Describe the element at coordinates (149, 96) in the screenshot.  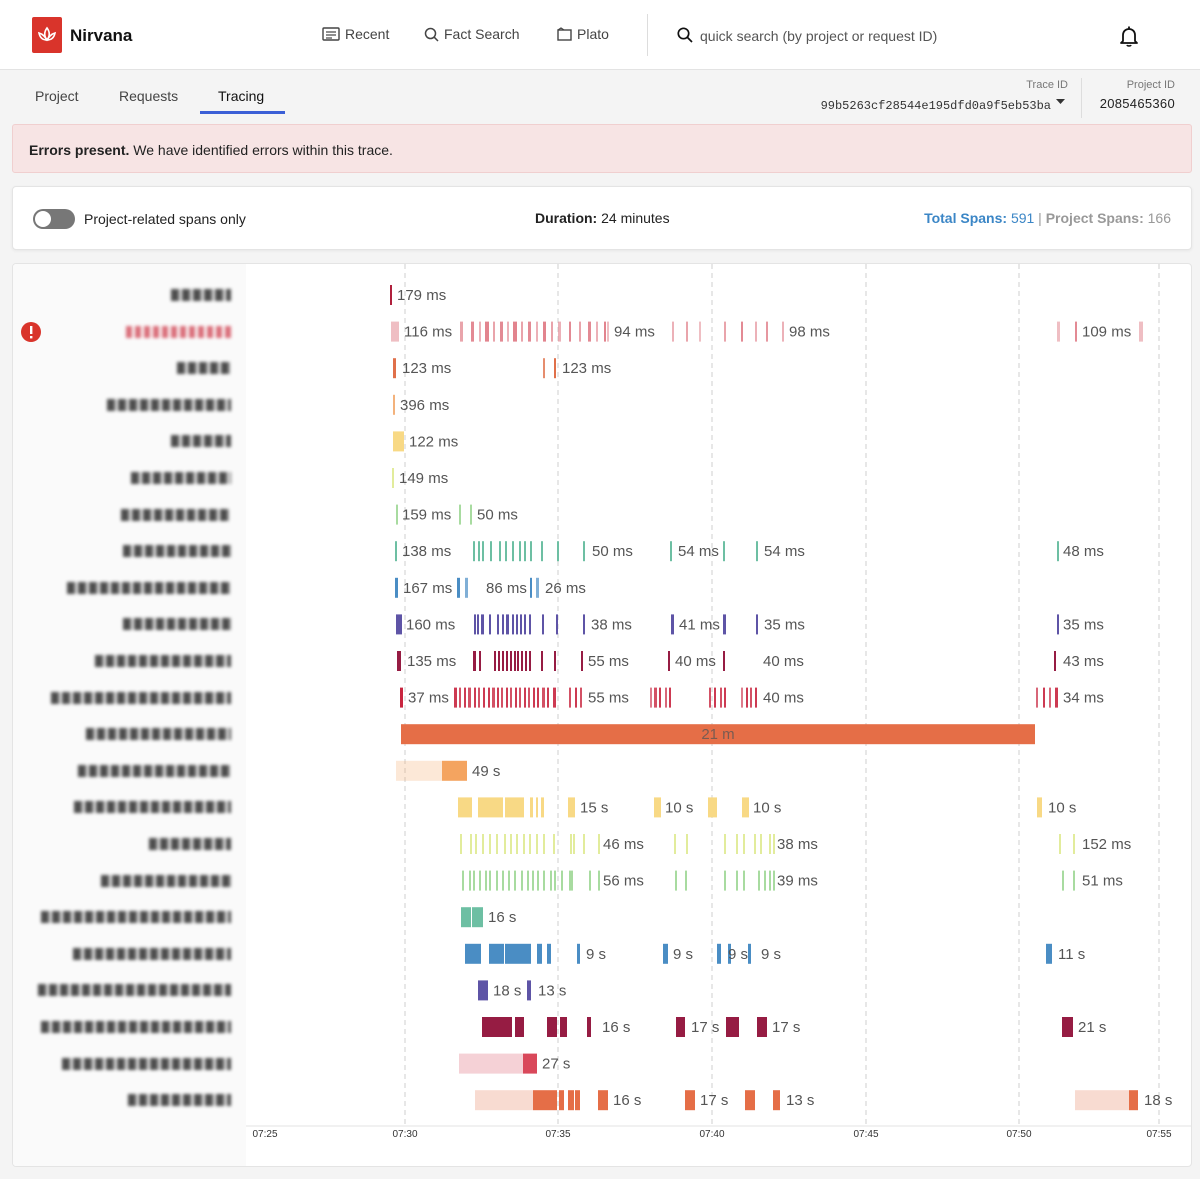
I see `tab-requests: Requests` at that location.